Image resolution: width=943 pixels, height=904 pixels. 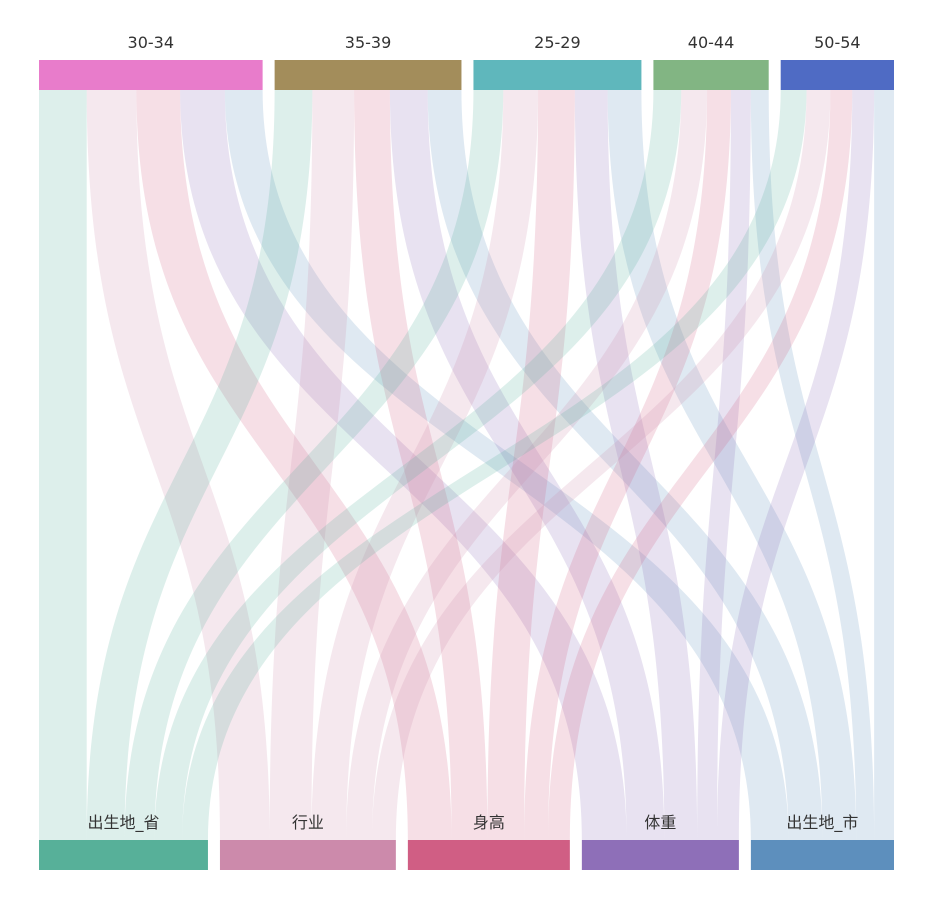 I want to click on target-label-0: 出生地_省, so click(x=123, y=823).